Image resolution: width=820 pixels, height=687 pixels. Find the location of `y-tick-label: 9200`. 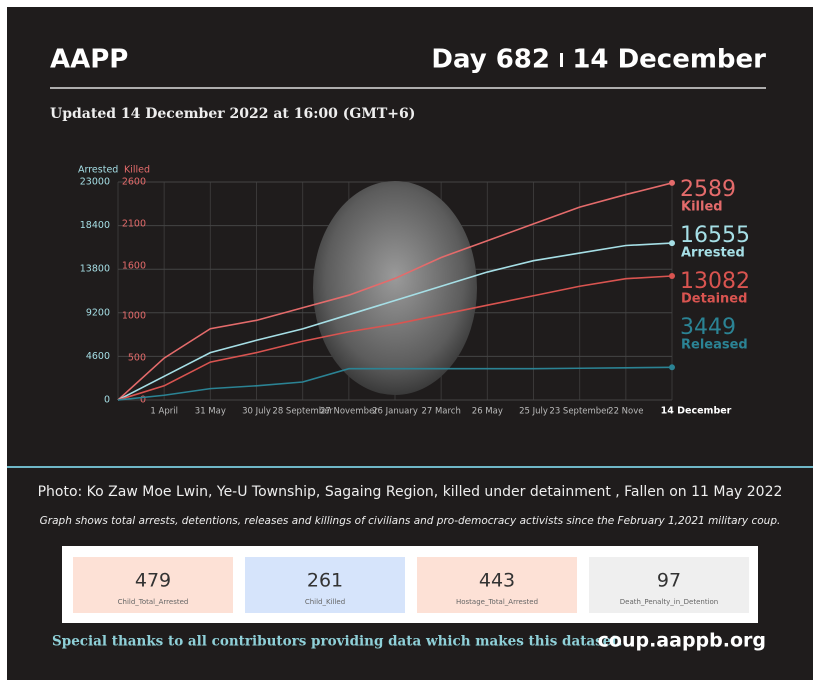

y-tick-label: 9200 is located at coordinates (98, 312).